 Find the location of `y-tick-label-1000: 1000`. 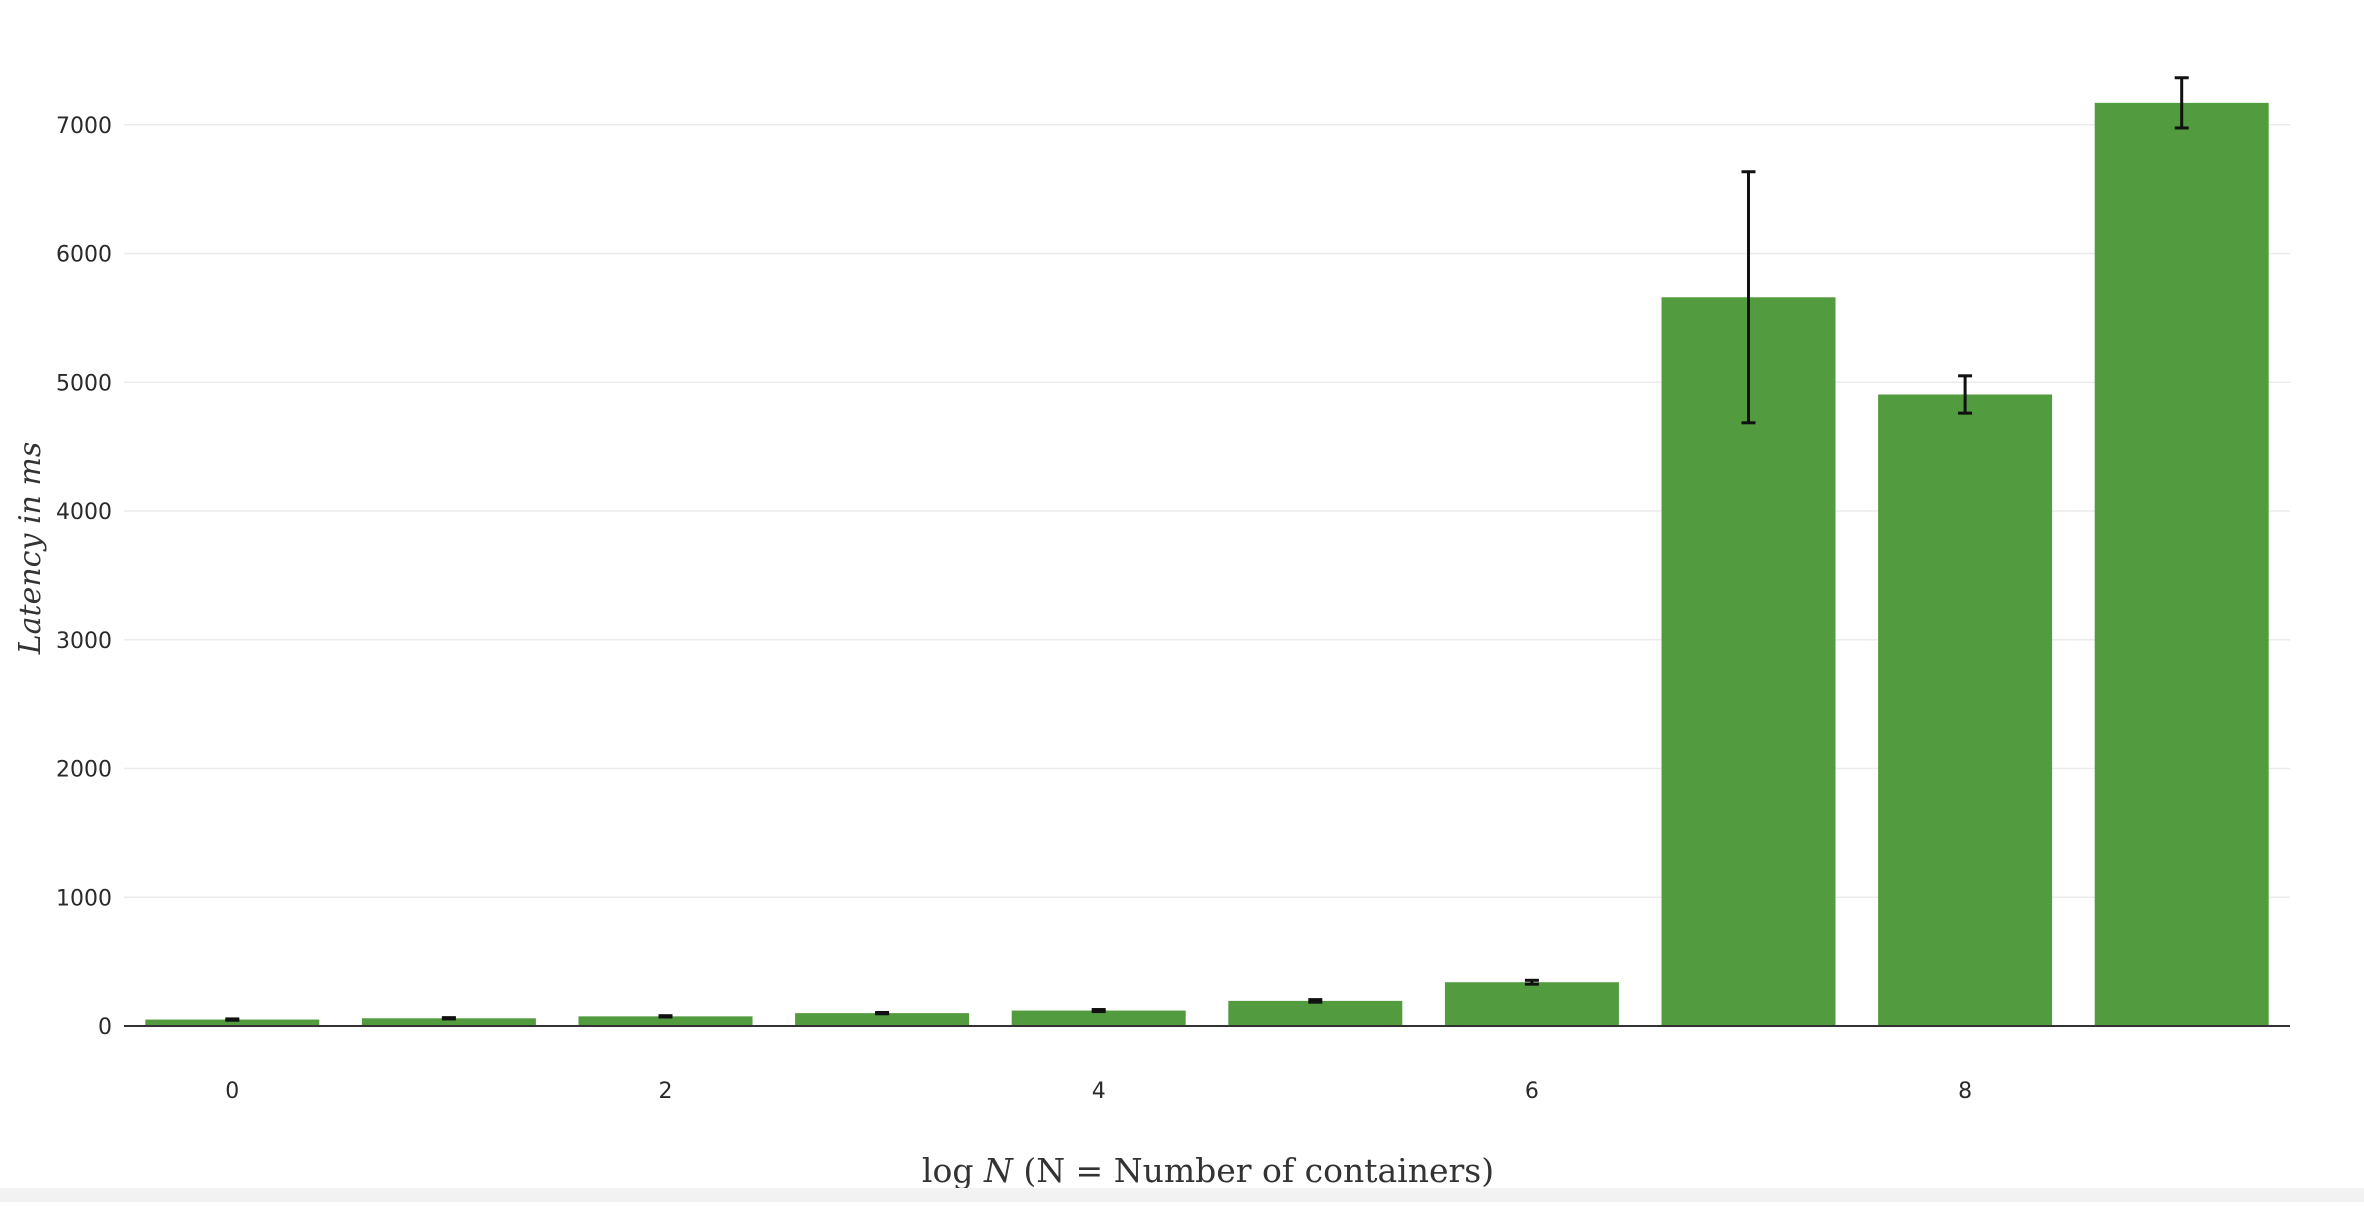

y-tick-label-1000: 1000 is located at coordinates (84, 898).